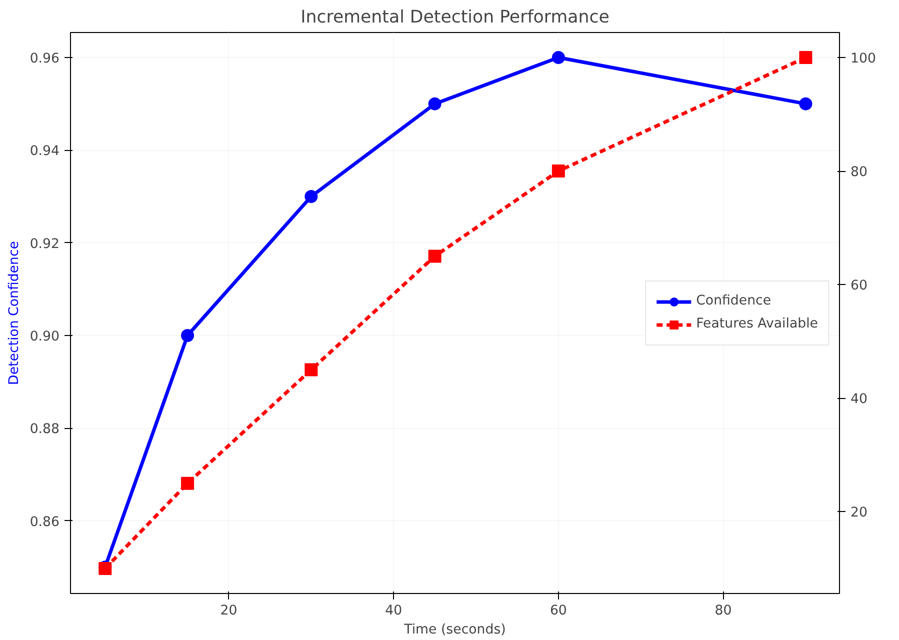 This screenshot has width=899, height=640. Describe the element at coordinates (723, 611) in the screenshot. I see `x-tick-label: 80` at that location.